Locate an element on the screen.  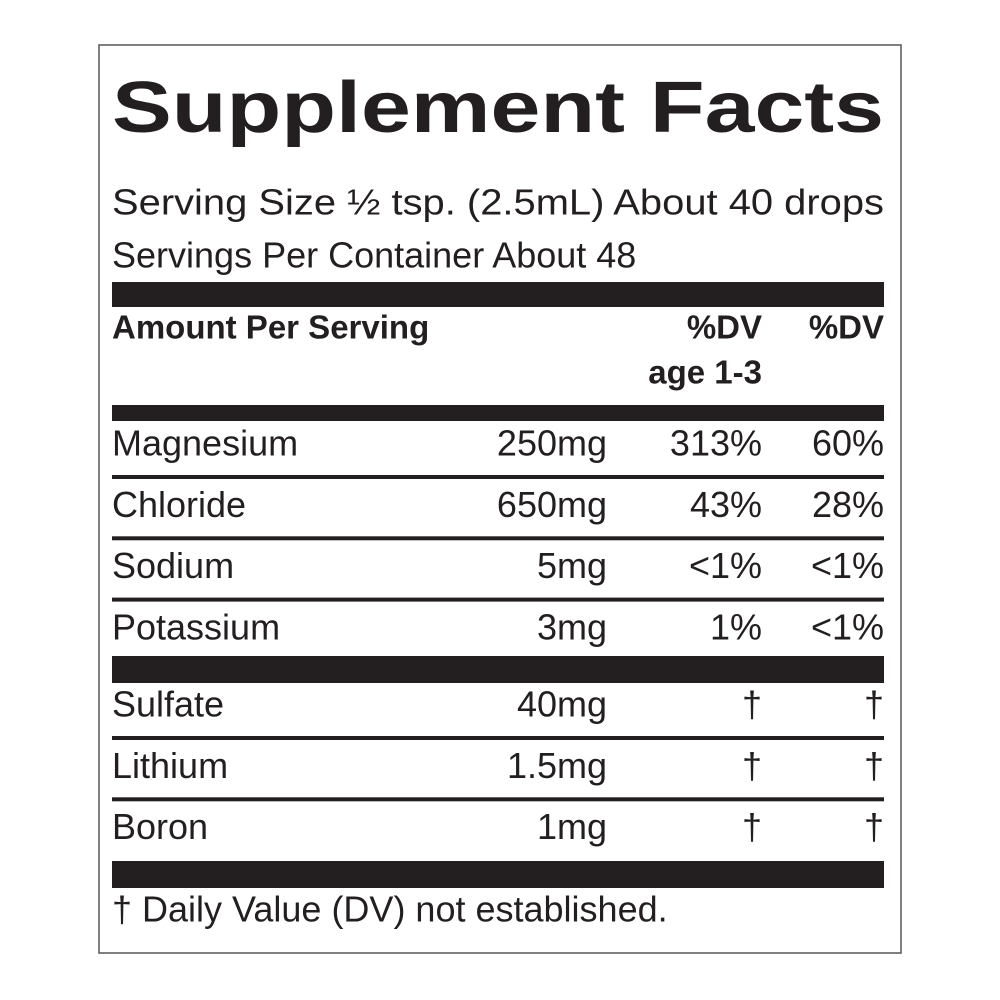
amount: 1mg is located at coordinates (572, 826).